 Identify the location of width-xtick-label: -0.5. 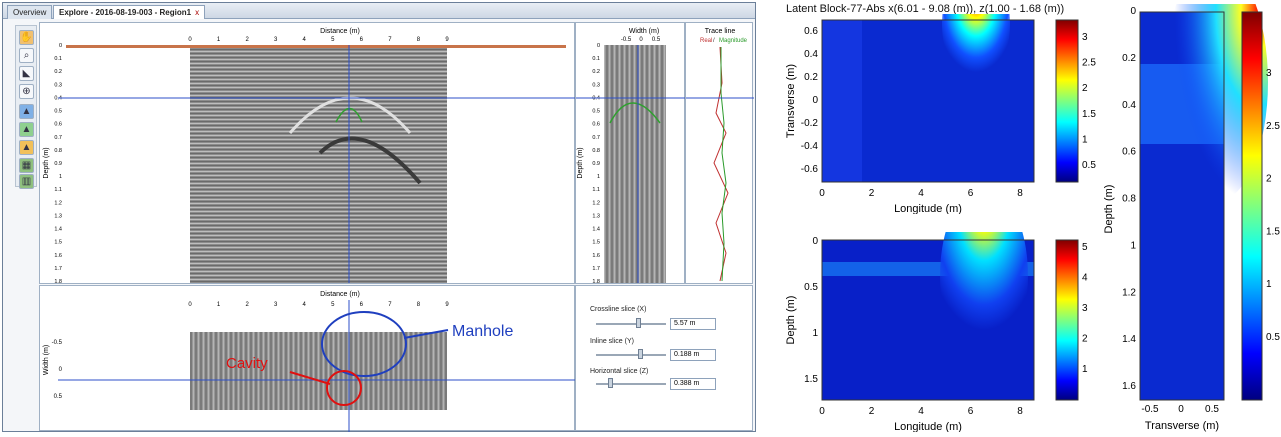
(626, 40).